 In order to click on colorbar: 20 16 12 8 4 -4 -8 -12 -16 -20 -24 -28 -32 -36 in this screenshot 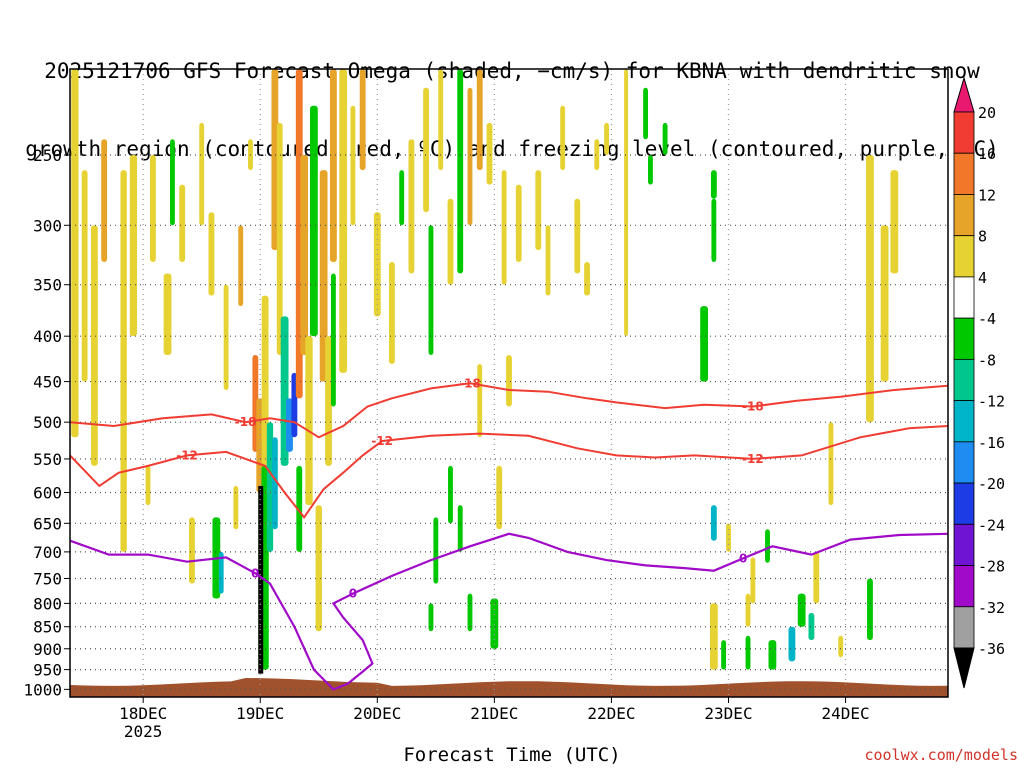, I will do `click(979, 382)`.